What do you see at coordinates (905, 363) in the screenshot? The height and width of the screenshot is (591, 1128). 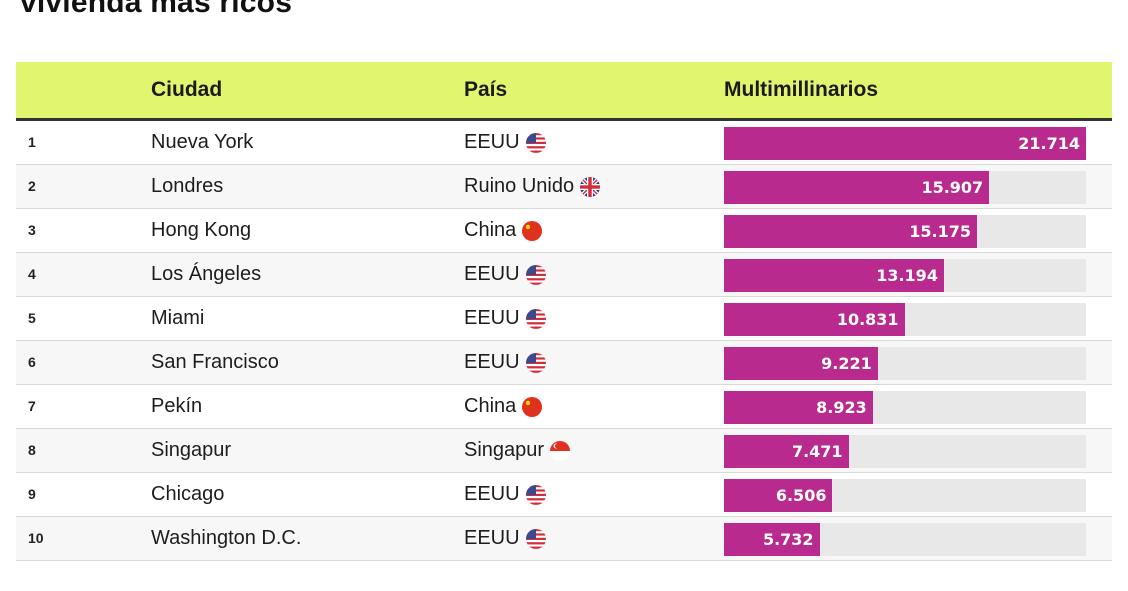 I see `bar-track: 9.221` at bounding box center [905, 363].